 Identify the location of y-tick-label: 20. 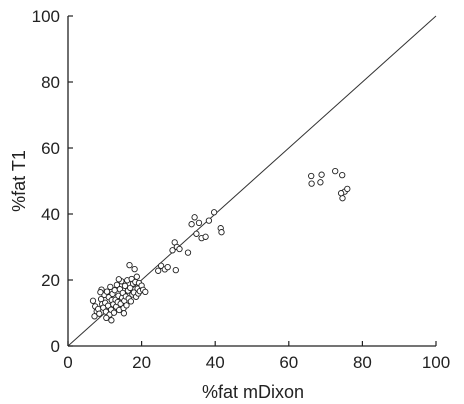
(50, 280).